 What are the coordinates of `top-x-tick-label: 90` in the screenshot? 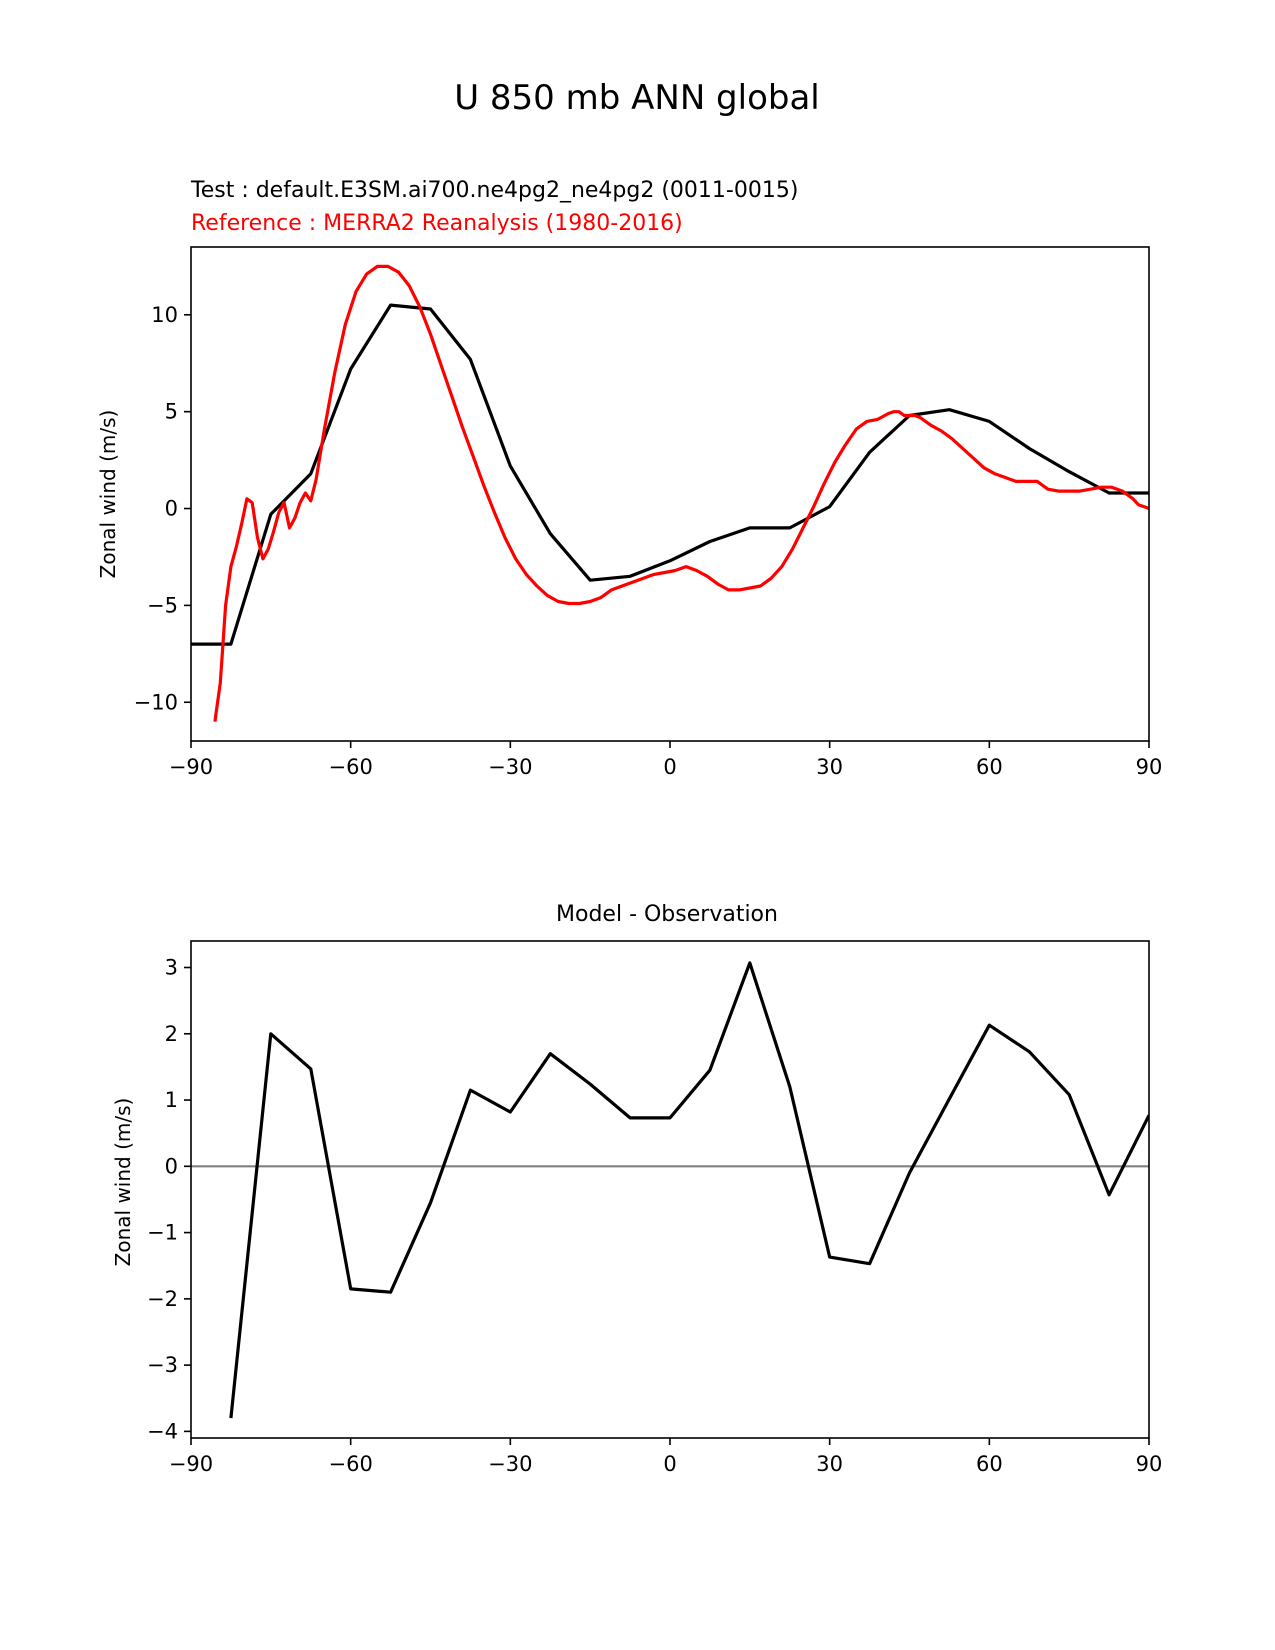 It's located at (1149, 767).